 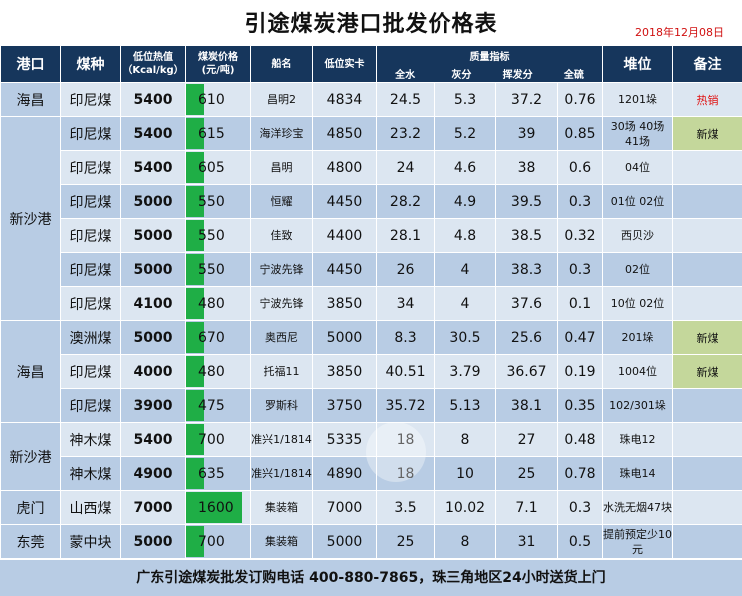 What do you see at coordinates (344, 337) in the screenshot?
I see `lowcard-cell: 5000` at bounding box center [344, 337].